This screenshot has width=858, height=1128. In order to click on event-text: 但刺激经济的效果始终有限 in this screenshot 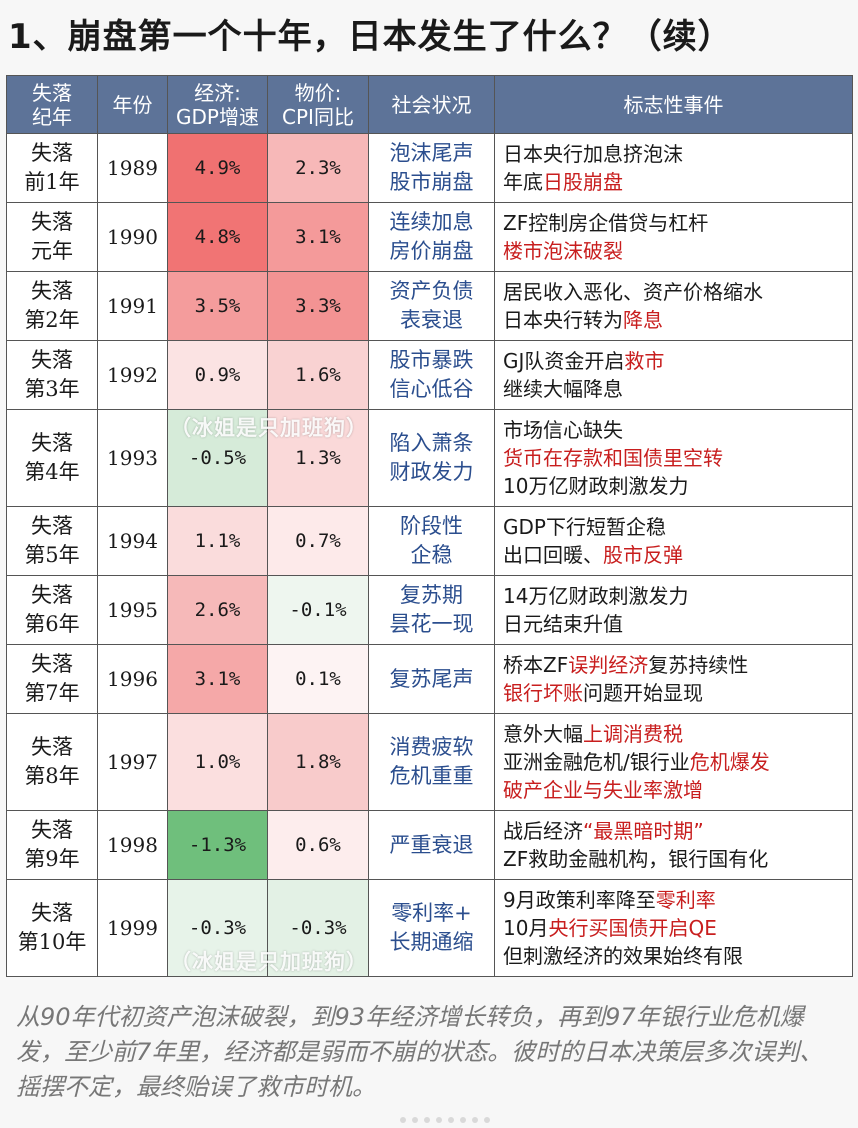, I will do `click(623, 956)`.